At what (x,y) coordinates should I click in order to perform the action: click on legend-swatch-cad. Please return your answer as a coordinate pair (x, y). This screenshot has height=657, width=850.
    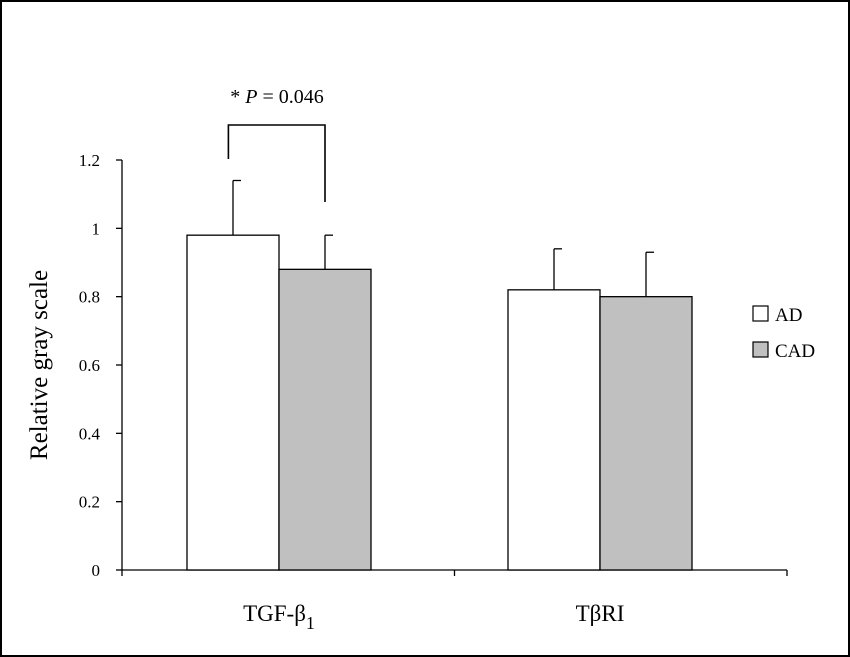
    Looking at the image, I should click on (760, 349).